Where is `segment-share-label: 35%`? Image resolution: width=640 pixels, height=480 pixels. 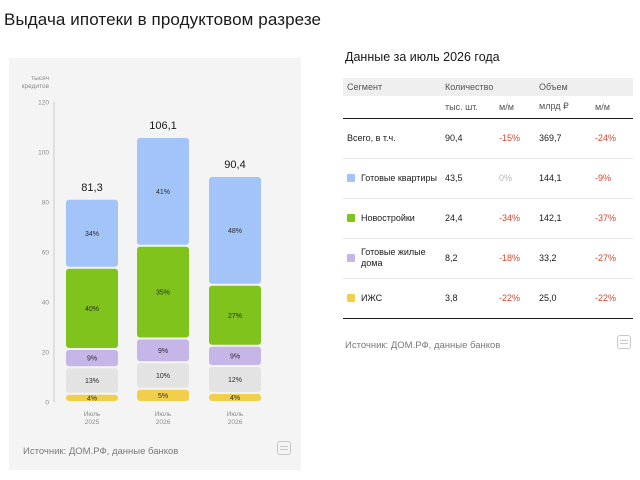
segment-share-label: 35% is located at coordinates (163, 293).